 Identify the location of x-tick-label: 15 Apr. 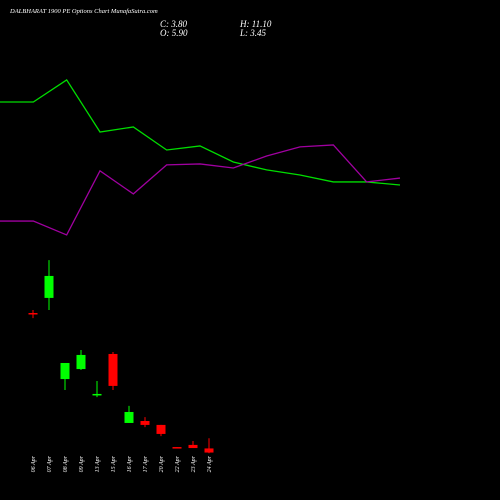
(114, 463).